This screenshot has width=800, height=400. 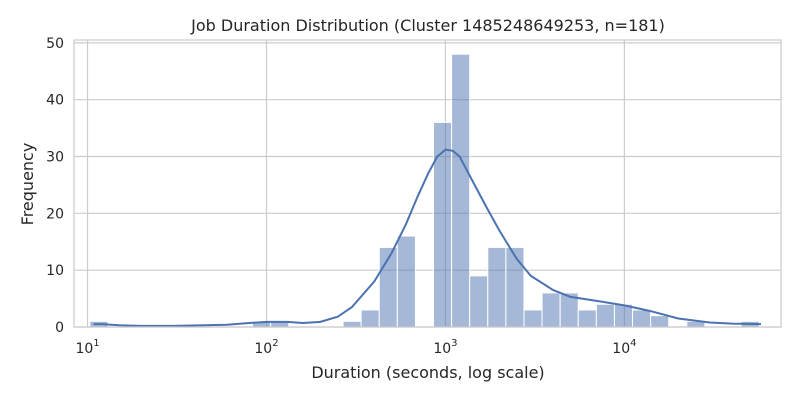 I want to click on x-tick-label: 10³, so click(x=445, y=347).